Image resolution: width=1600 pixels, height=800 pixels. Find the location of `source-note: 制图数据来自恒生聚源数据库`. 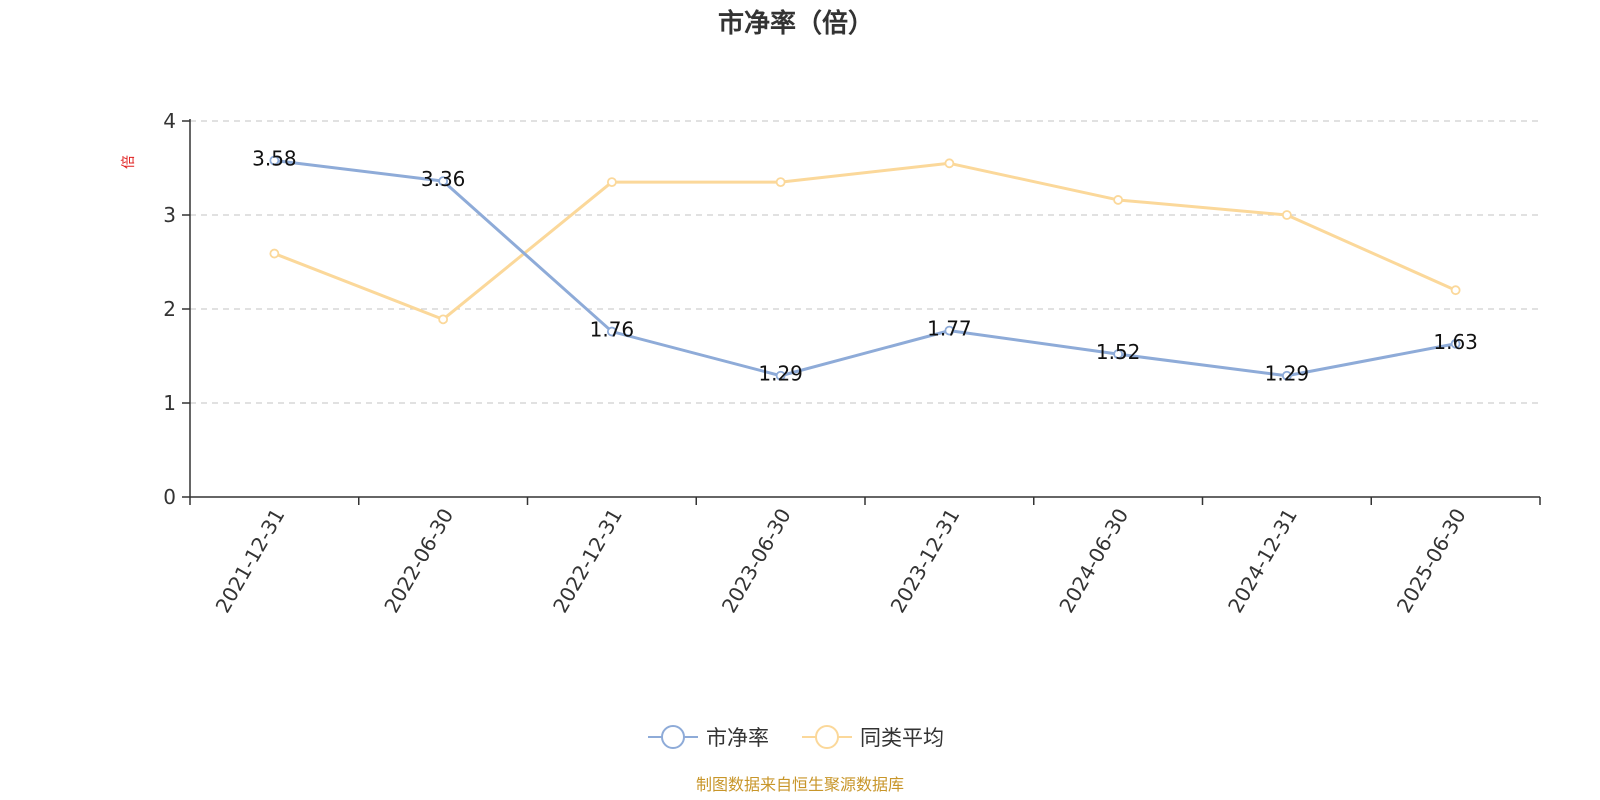

source-note: 制图数据来自恒生聚源数据库 is located at coordinates (800, 784).